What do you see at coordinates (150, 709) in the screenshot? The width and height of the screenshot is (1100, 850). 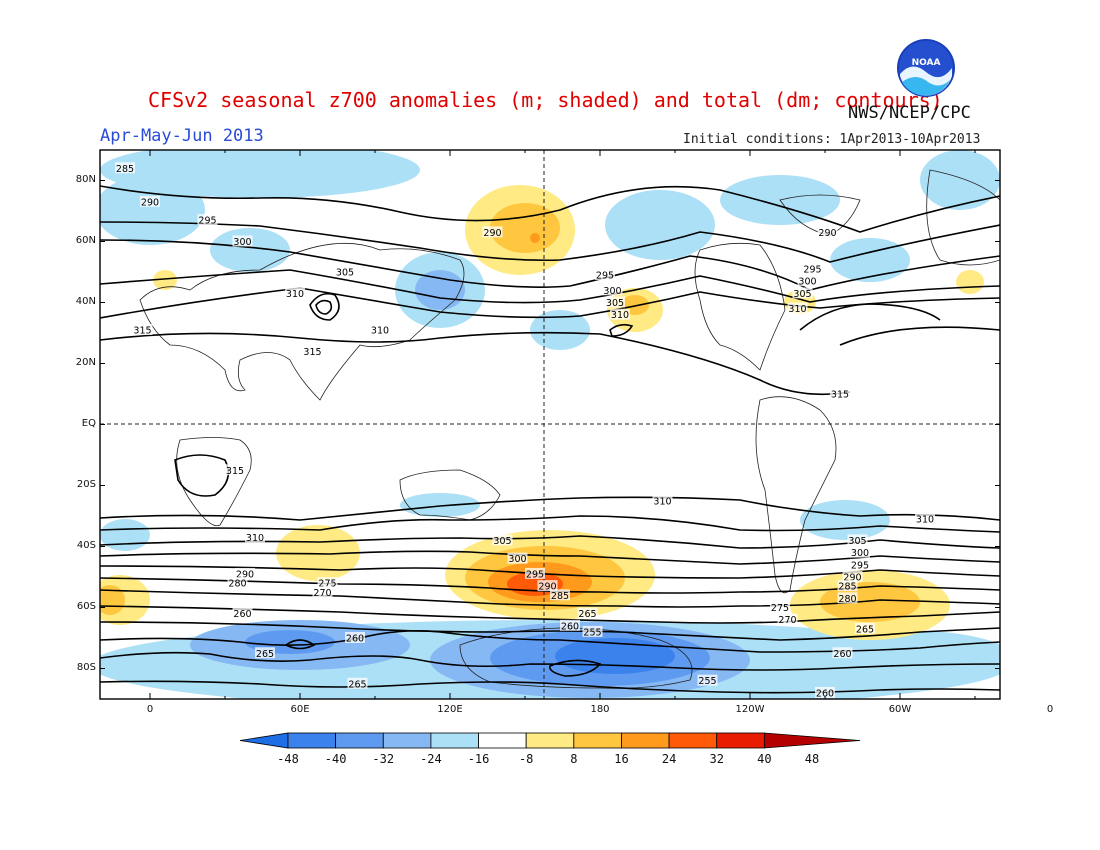 I see `lon-tick-label: 0` at bounding box center [150, 709].